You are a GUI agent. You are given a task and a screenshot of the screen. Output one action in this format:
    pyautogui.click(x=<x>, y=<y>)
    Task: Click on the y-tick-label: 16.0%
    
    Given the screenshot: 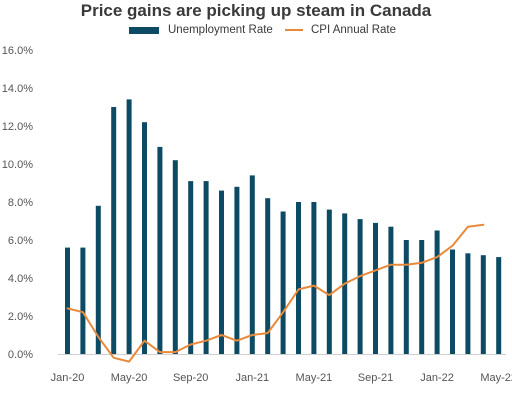 What is the action you would take?
    pyautogui.click(x=17, y=51)
    